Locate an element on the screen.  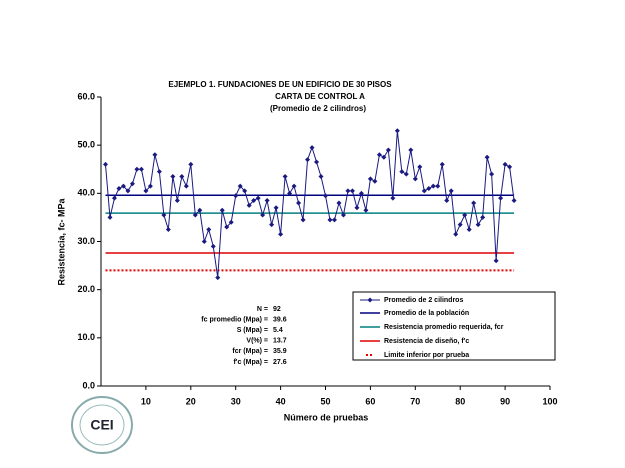
stat-label: f'c (Mpa) = is located at coordinates (250, 362).